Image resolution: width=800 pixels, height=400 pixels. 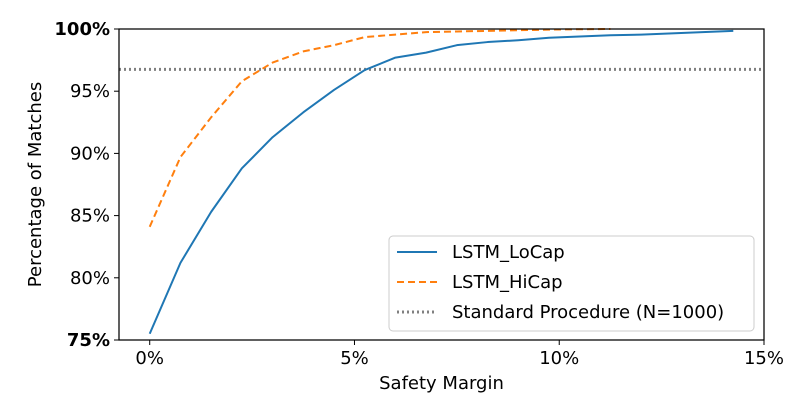 I want to click on legend-label-lstm-hicap: LSTM_HiCap, so click(x=507, y=282).